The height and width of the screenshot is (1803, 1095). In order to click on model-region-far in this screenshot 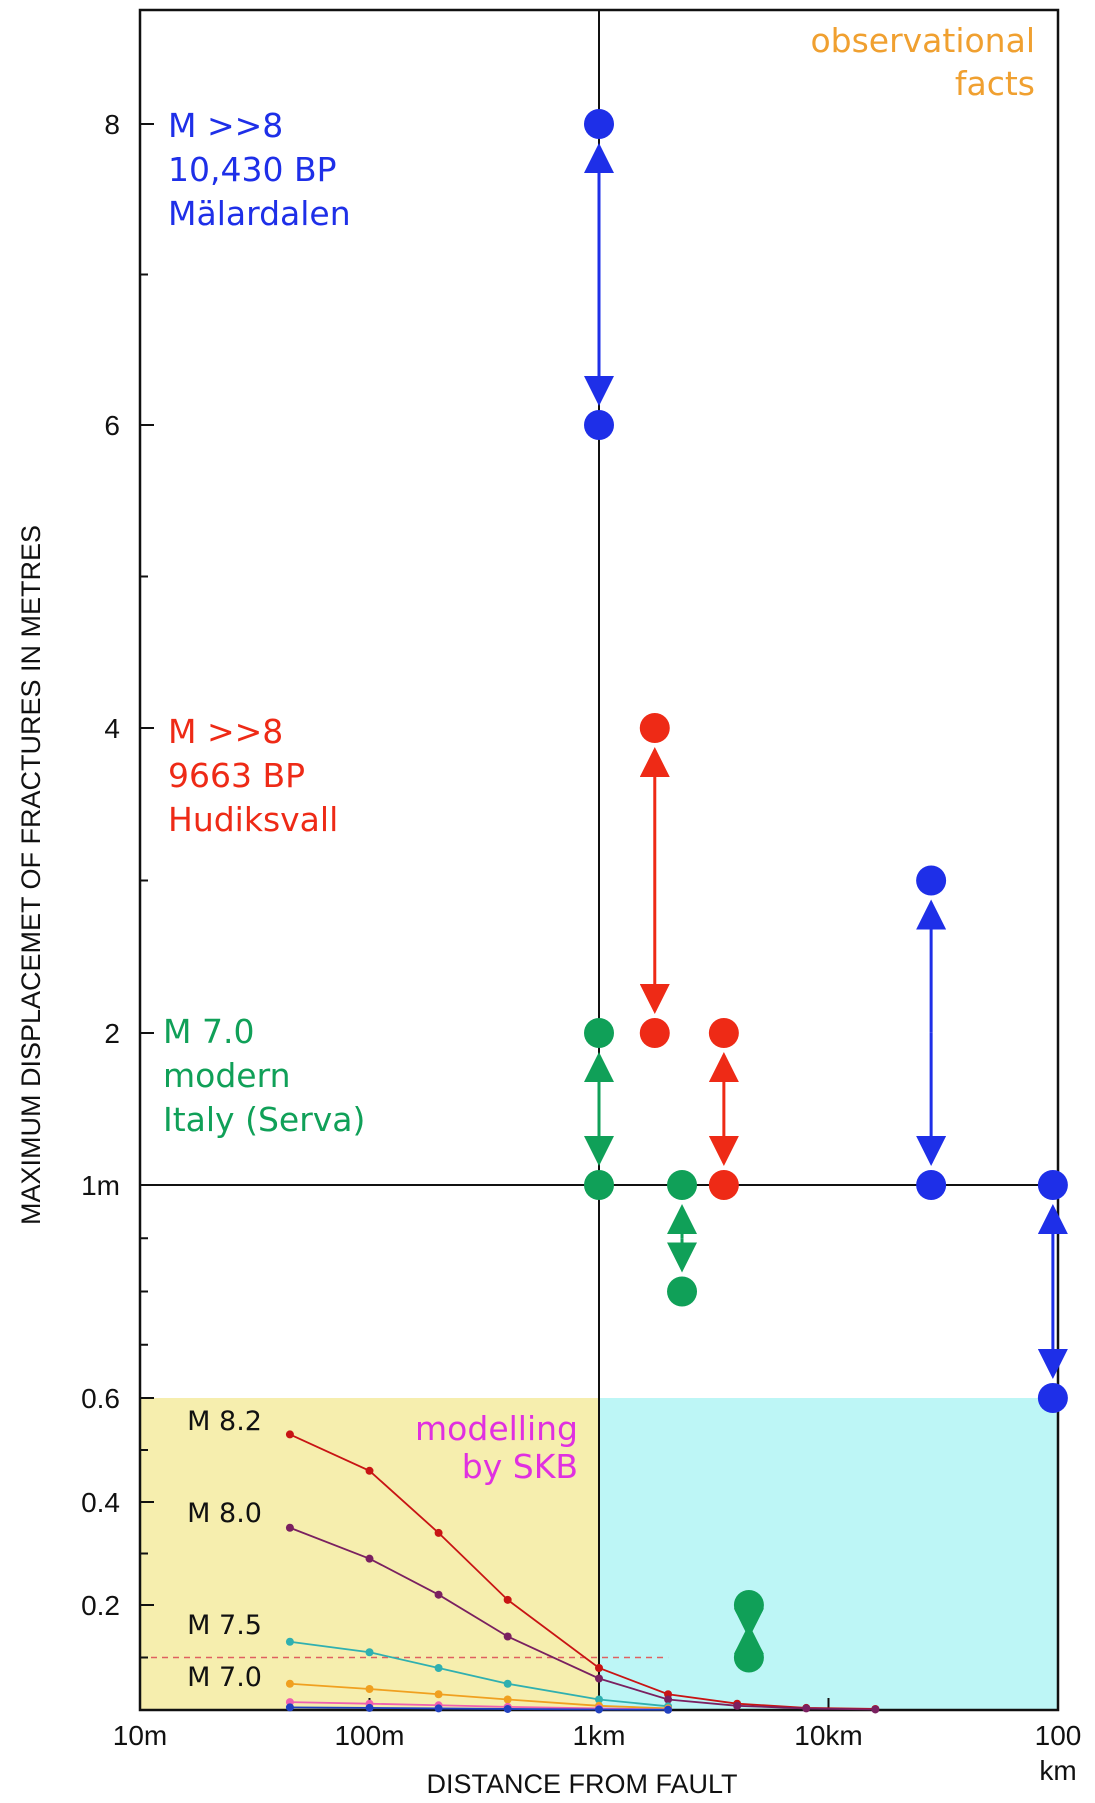, I will do `click(828, 1554)`.